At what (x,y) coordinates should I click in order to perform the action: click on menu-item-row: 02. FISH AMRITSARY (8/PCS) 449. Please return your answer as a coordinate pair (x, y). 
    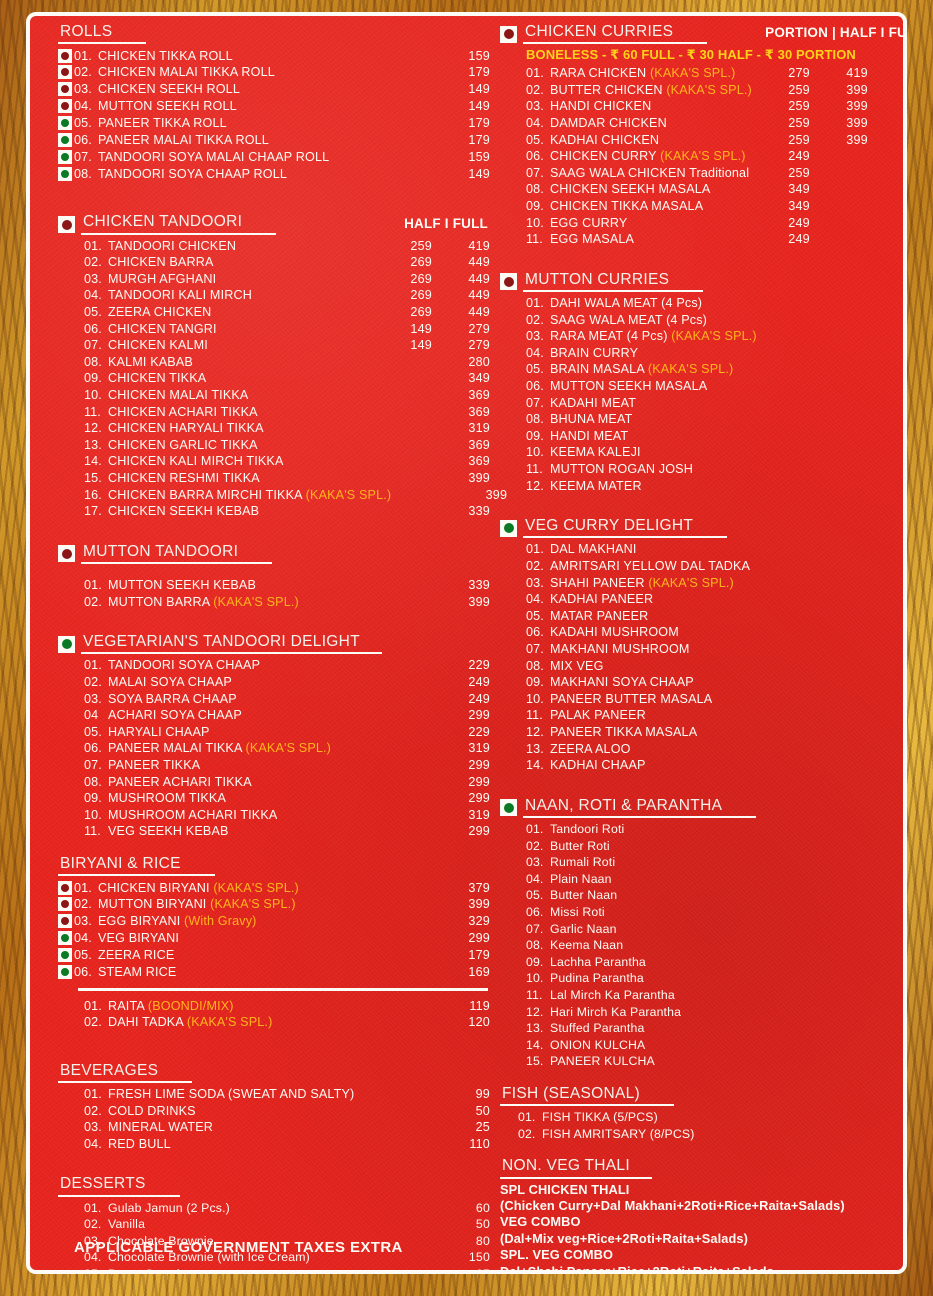
    Looking at the image, I should click on (710, 1134).